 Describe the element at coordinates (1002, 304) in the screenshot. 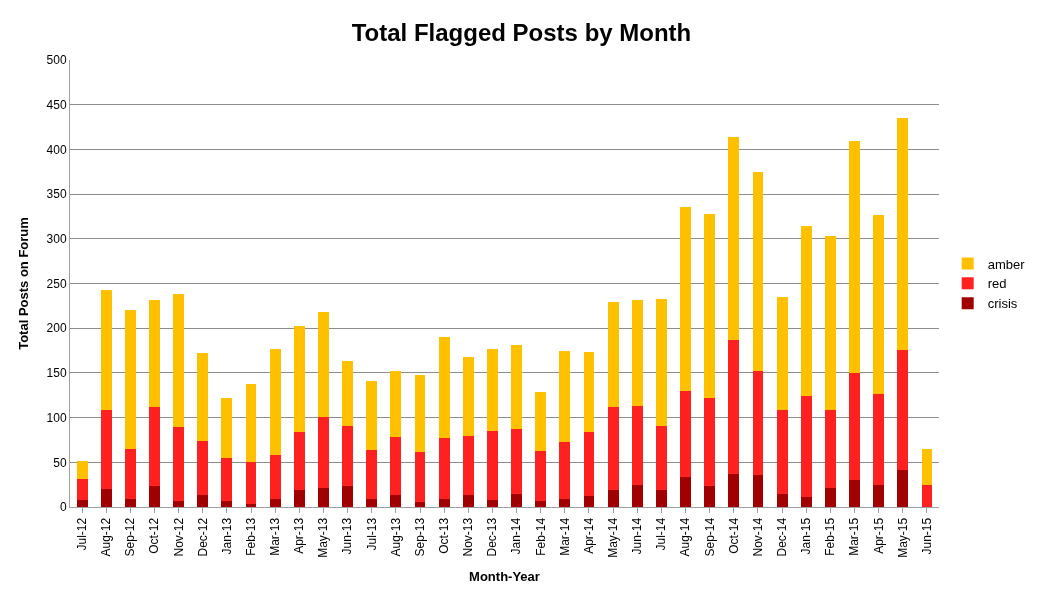

I see `legend-label: crisis` at that location.